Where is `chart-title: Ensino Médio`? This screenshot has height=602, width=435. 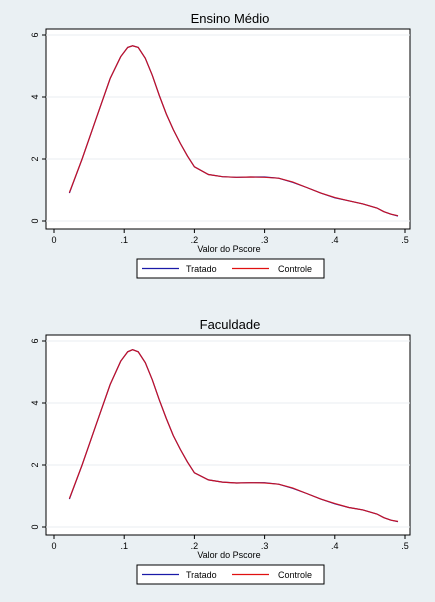
chart-title: Ensino Médio is located at coordinates (230, 18).